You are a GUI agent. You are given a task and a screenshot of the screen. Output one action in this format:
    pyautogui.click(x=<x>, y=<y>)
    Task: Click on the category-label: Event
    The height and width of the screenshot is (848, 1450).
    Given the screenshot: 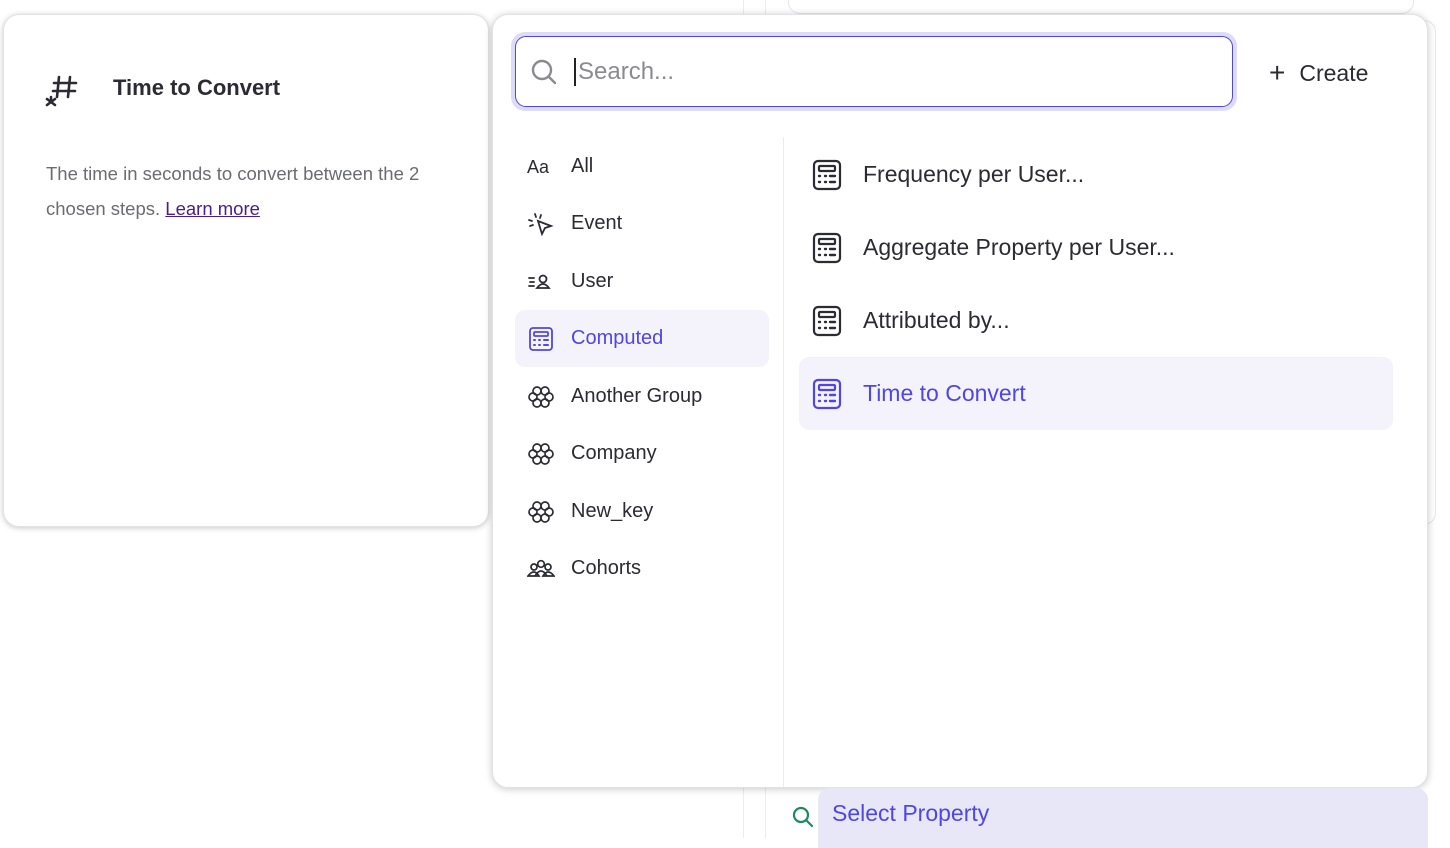 What is the action you would take?
    pyautogui.click(x=597, y=223)
    